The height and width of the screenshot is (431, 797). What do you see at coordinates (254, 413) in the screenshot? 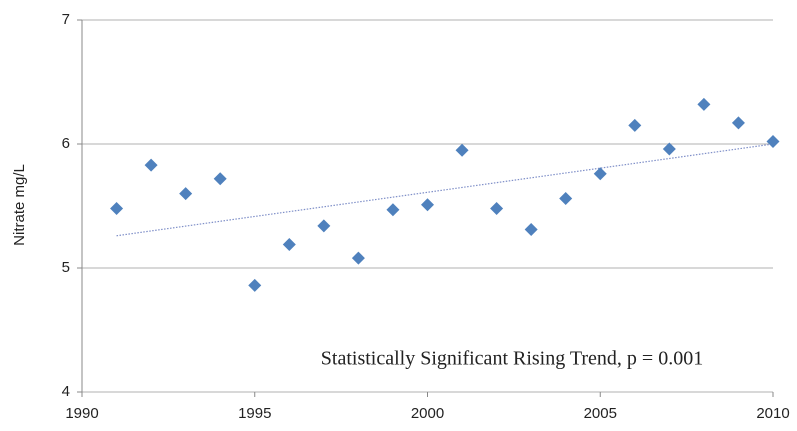
I see `x-tick-label: 1995` at bounding box center [254, 413].